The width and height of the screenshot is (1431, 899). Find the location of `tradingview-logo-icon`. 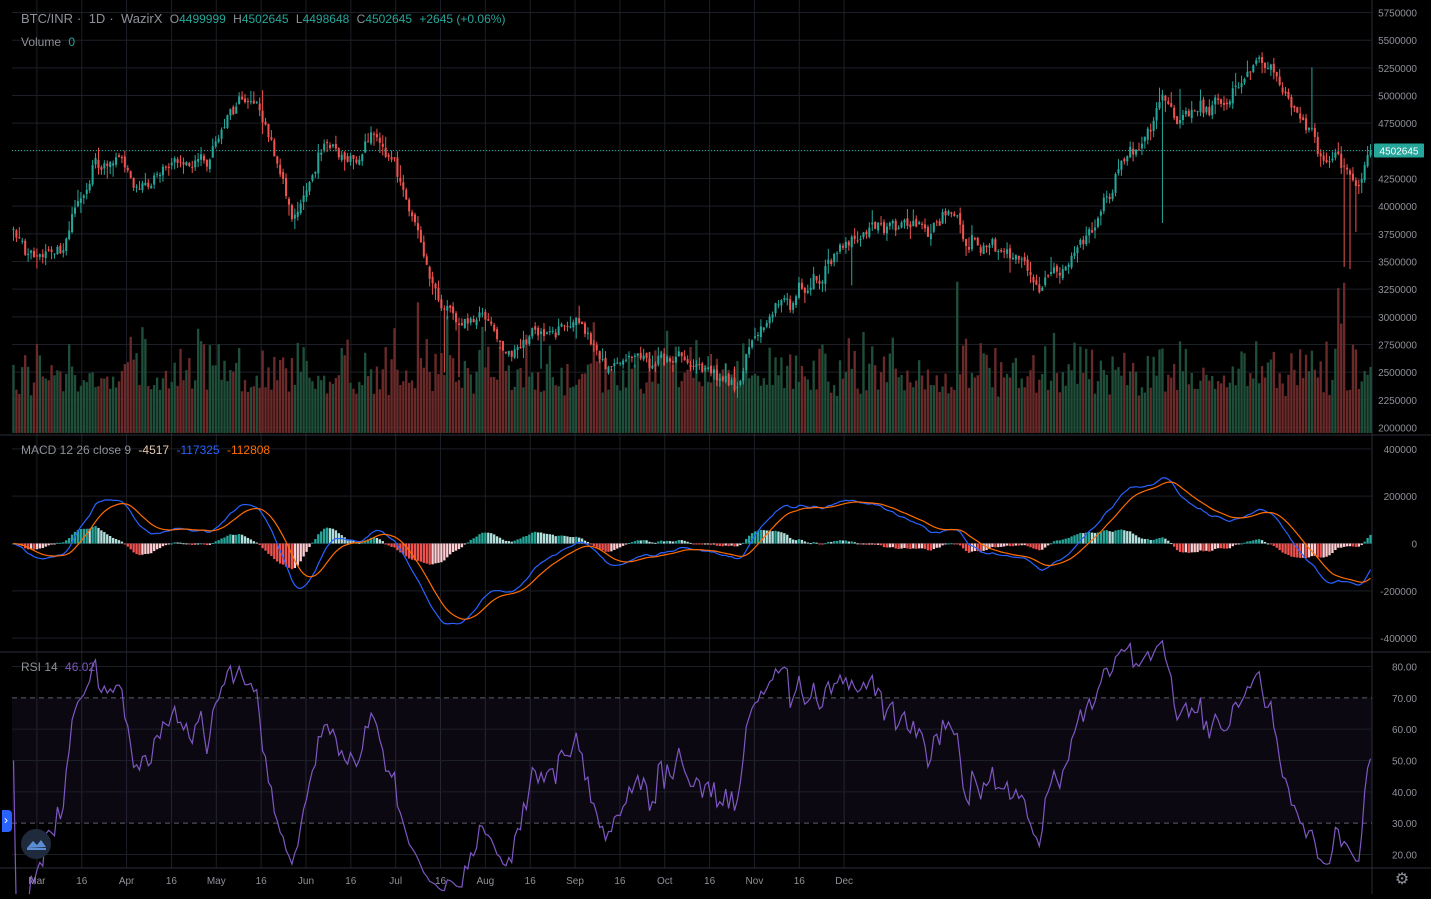

tradingview-logo-icon is located at coordinates (36, 844).